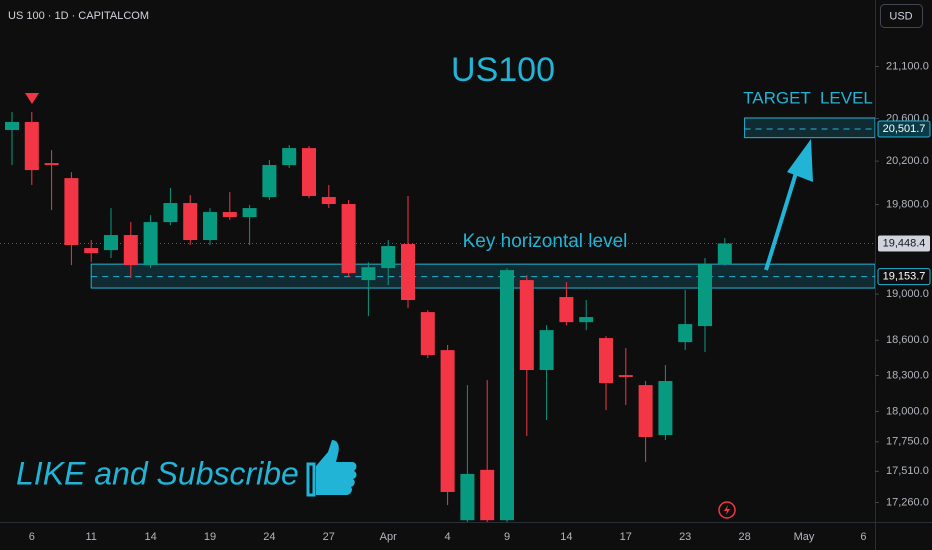  I want to click on y-tick-label: 18,600.0, so click(907, 340).